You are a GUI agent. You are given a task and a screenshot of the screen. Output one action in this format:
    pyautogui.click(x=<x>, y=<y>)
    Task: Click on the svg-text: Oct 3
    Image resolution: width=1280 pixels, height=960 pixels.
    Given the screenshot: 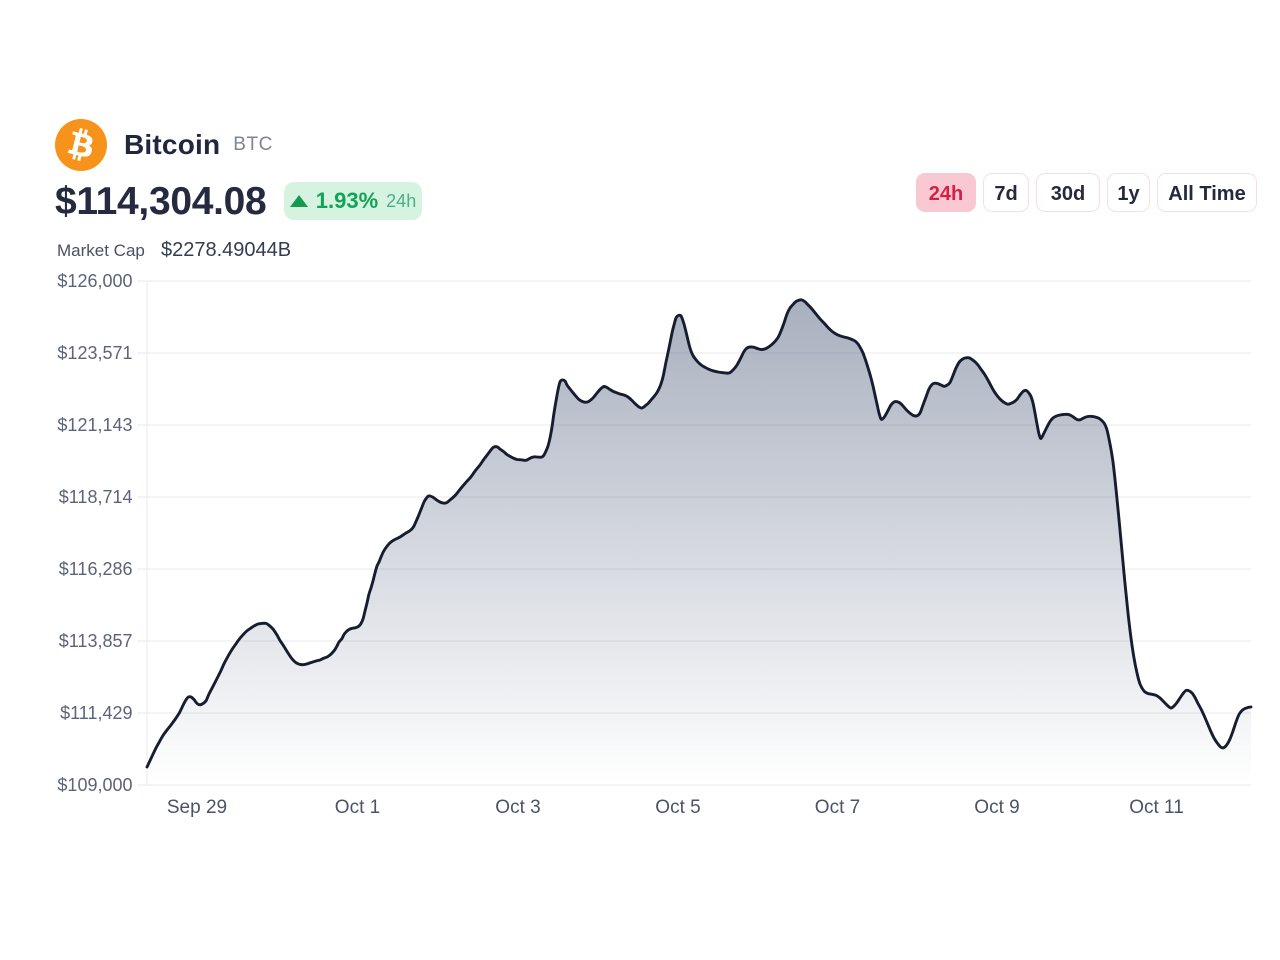 What is the action you would take?
    pyautogui.click(x=517, y=807)
    